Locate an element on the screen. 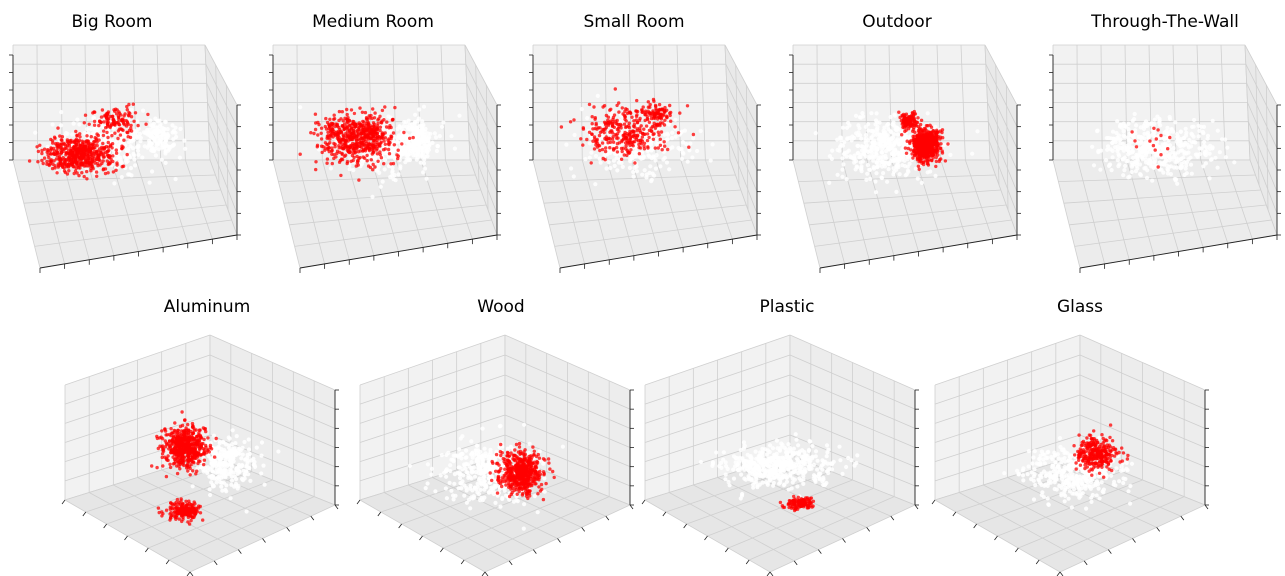 The height and width of the screenshot is (576, 1285). highlight-point-through-the-wall is located at coordinates (1132, 132).